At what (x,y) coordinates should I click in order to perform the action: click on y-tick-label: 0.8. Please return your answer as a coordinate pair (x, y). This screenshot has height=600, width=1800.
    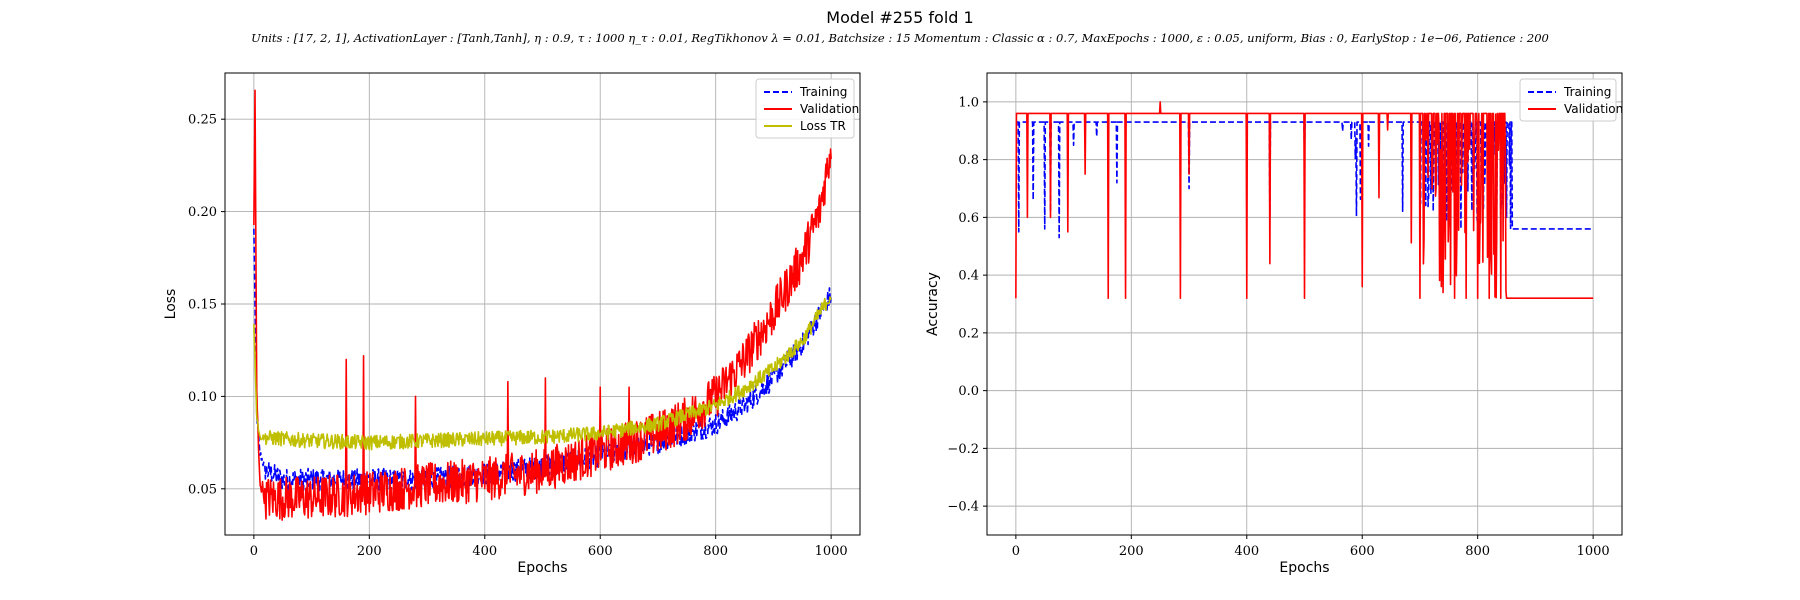
    Looking at the image, I should click on (968, 160).